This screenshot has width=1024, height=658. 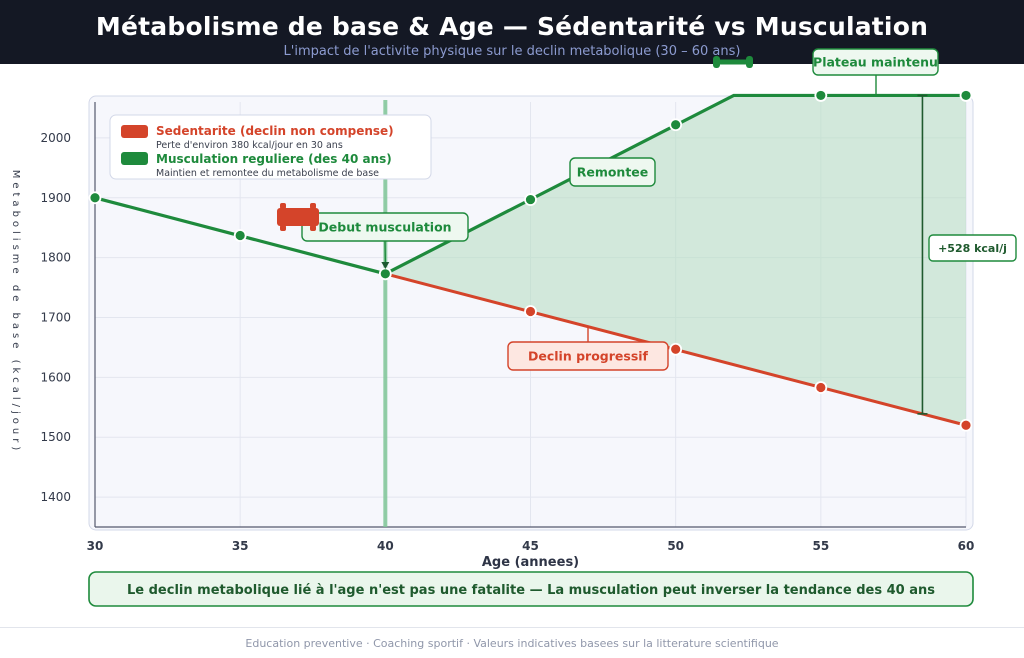 What do you see at coordinates (385, 546) in the screenshot?
I see `x-tick-label: 40` at bounding box center [385, 546].